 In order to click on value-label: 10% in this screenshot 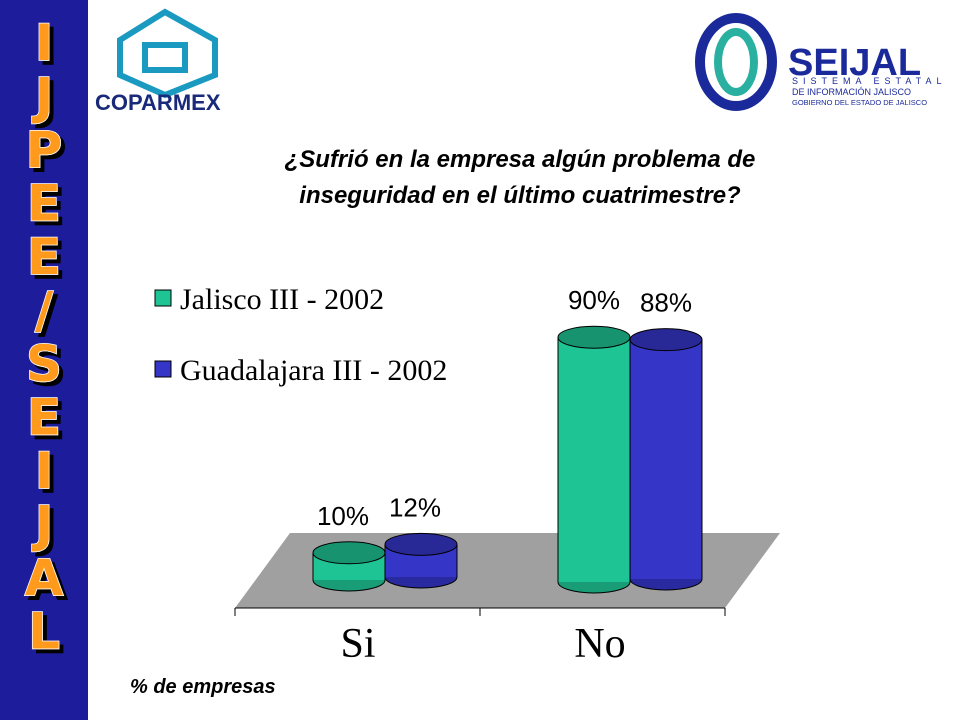, I will do `click(343, 516)`.